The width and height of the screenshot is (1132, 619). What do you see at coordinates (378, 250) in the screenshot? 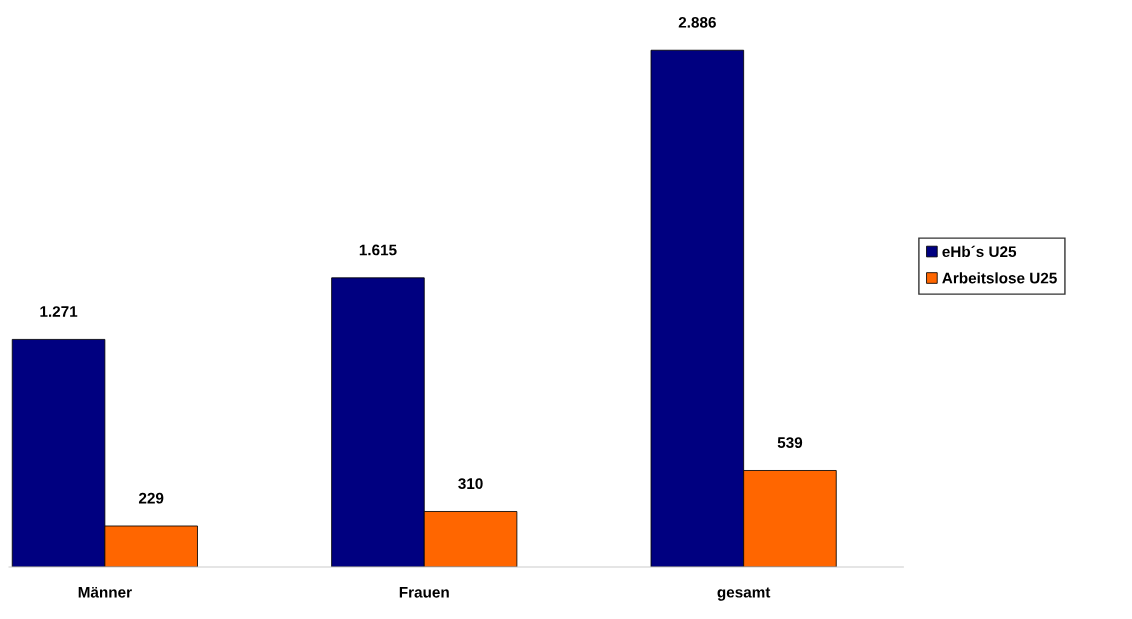
I see `data-label: 1.615` at bounding box center [378, 250].